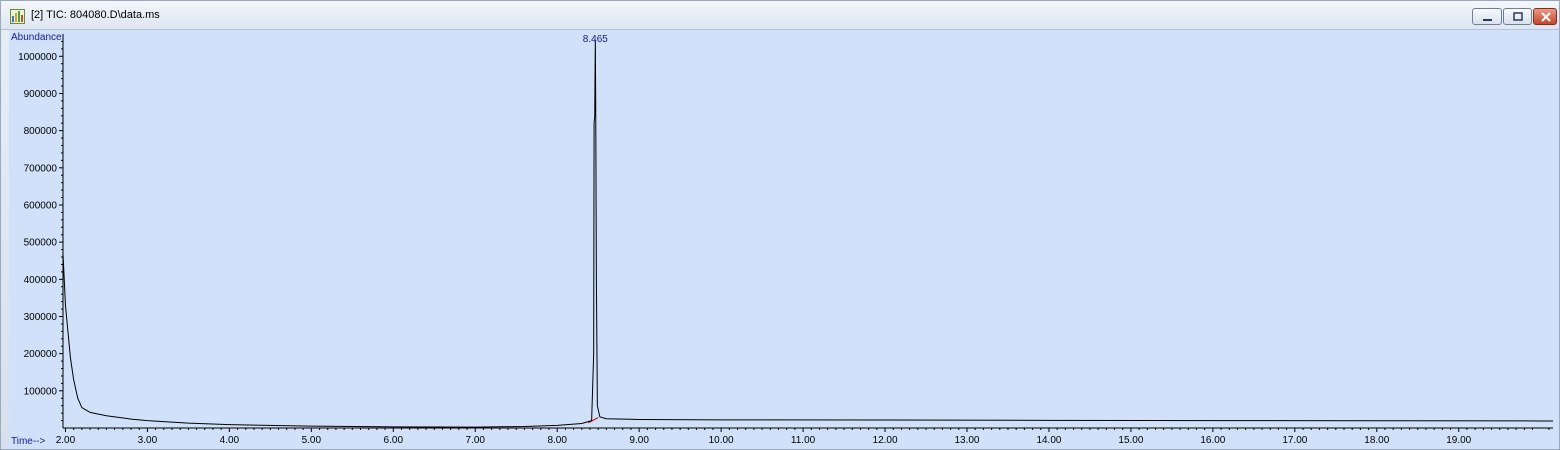 The width and height of the screenshot is (1560, 450). Describe the element at coordinates (593, 420) in the screenshot. I see `peak-baseline` at that location.